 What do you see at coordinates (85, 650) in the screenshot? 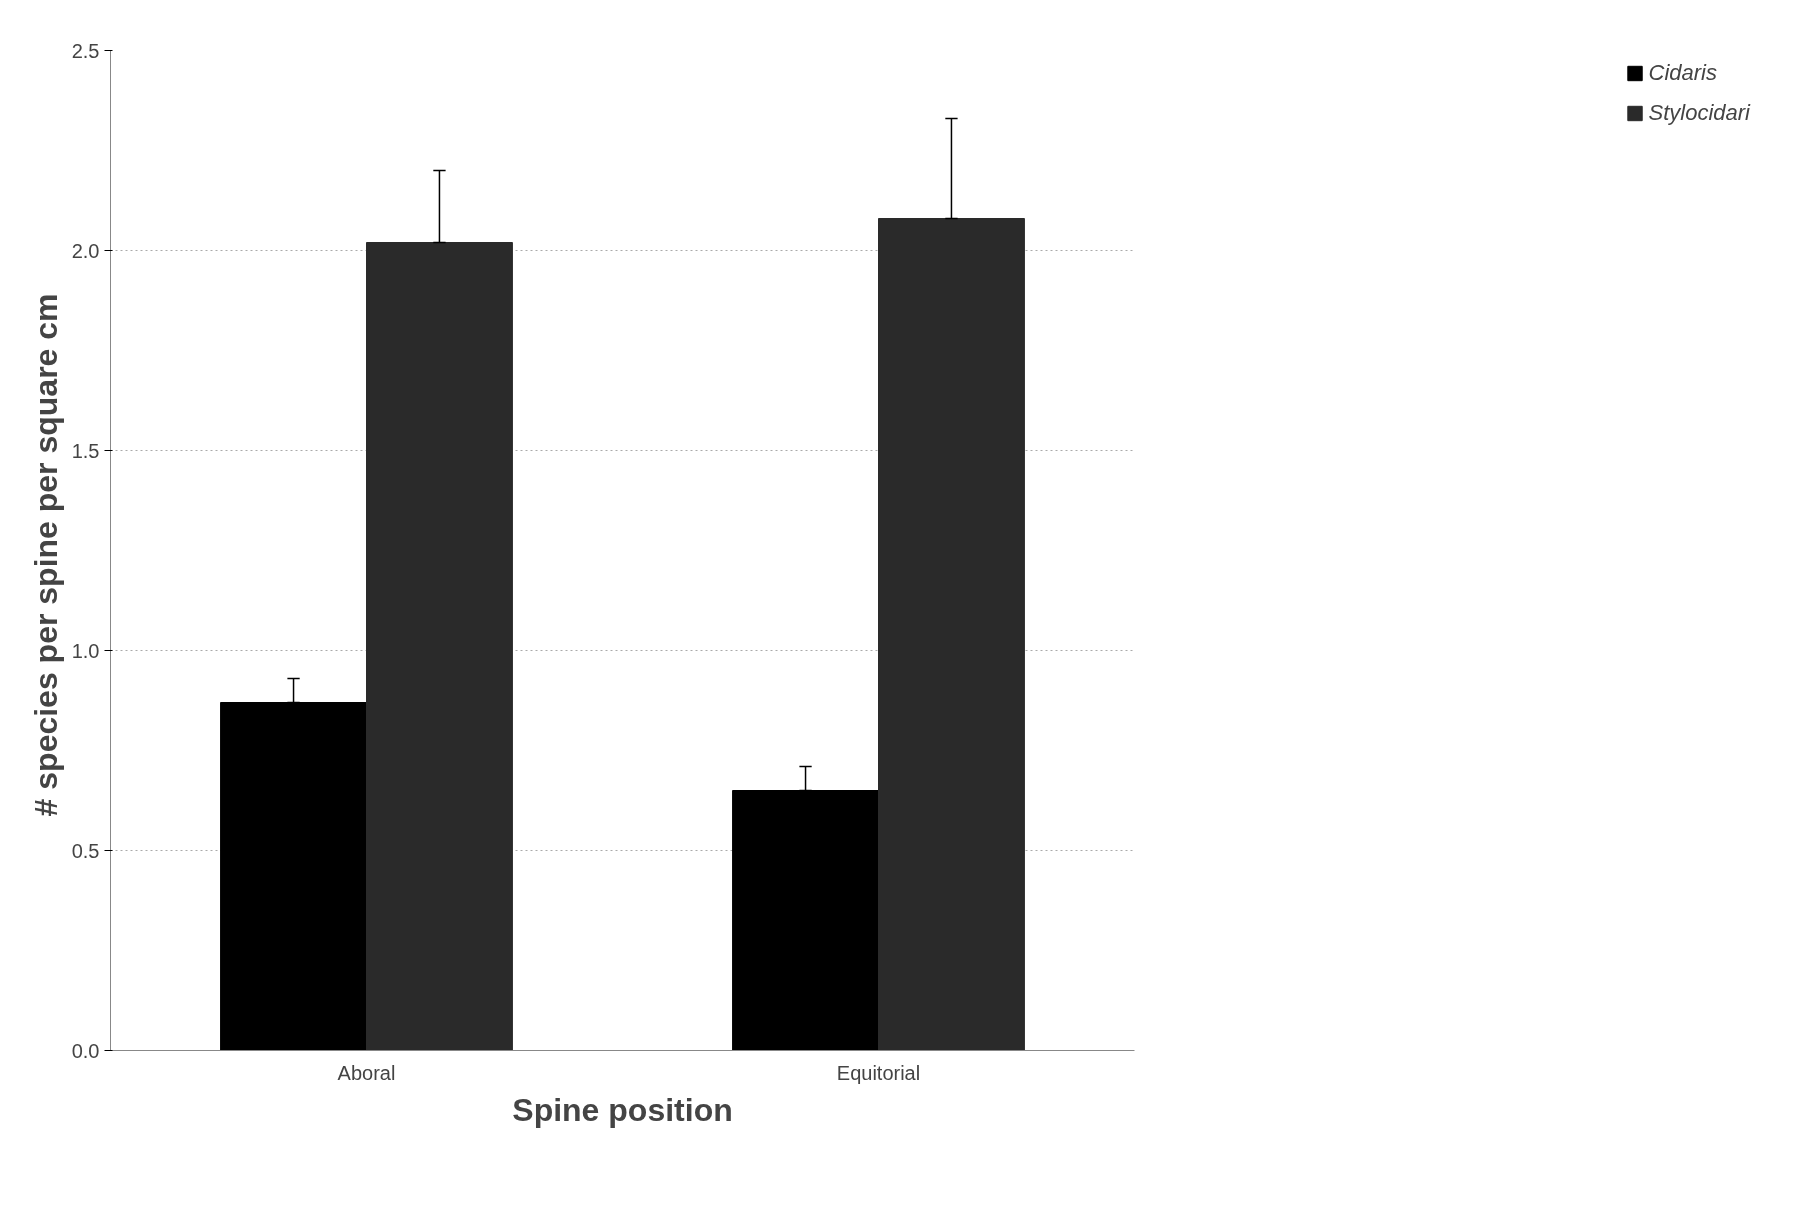
I see `y-tick-label: 1.0` at bounding box center [85, 650].